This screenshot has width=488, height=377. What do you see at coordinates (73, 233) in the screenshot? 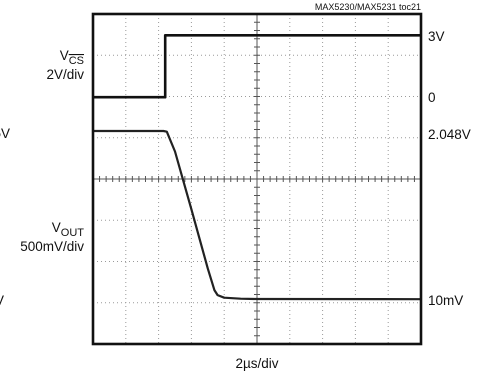
I see `vout-label-sub: OUT` at bounding box center [73, 233].